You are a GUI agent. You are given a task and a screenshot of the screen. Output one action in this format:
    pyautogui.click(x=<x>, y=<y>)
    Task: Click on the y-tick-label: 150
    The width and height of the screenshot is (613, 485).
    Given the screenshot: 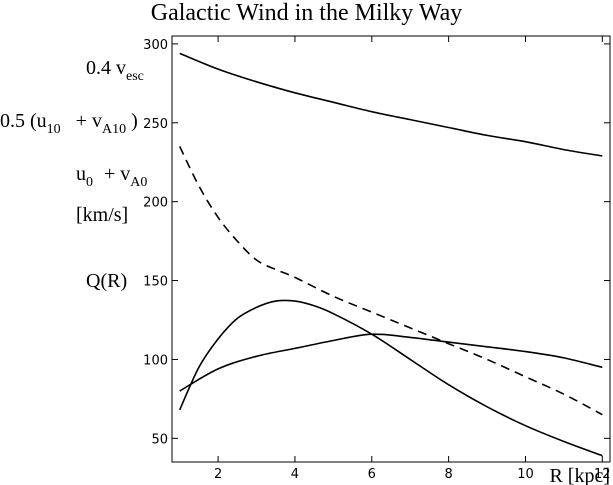 What is the action you would take?
    pyautogui.click(x=155, y=282)
    